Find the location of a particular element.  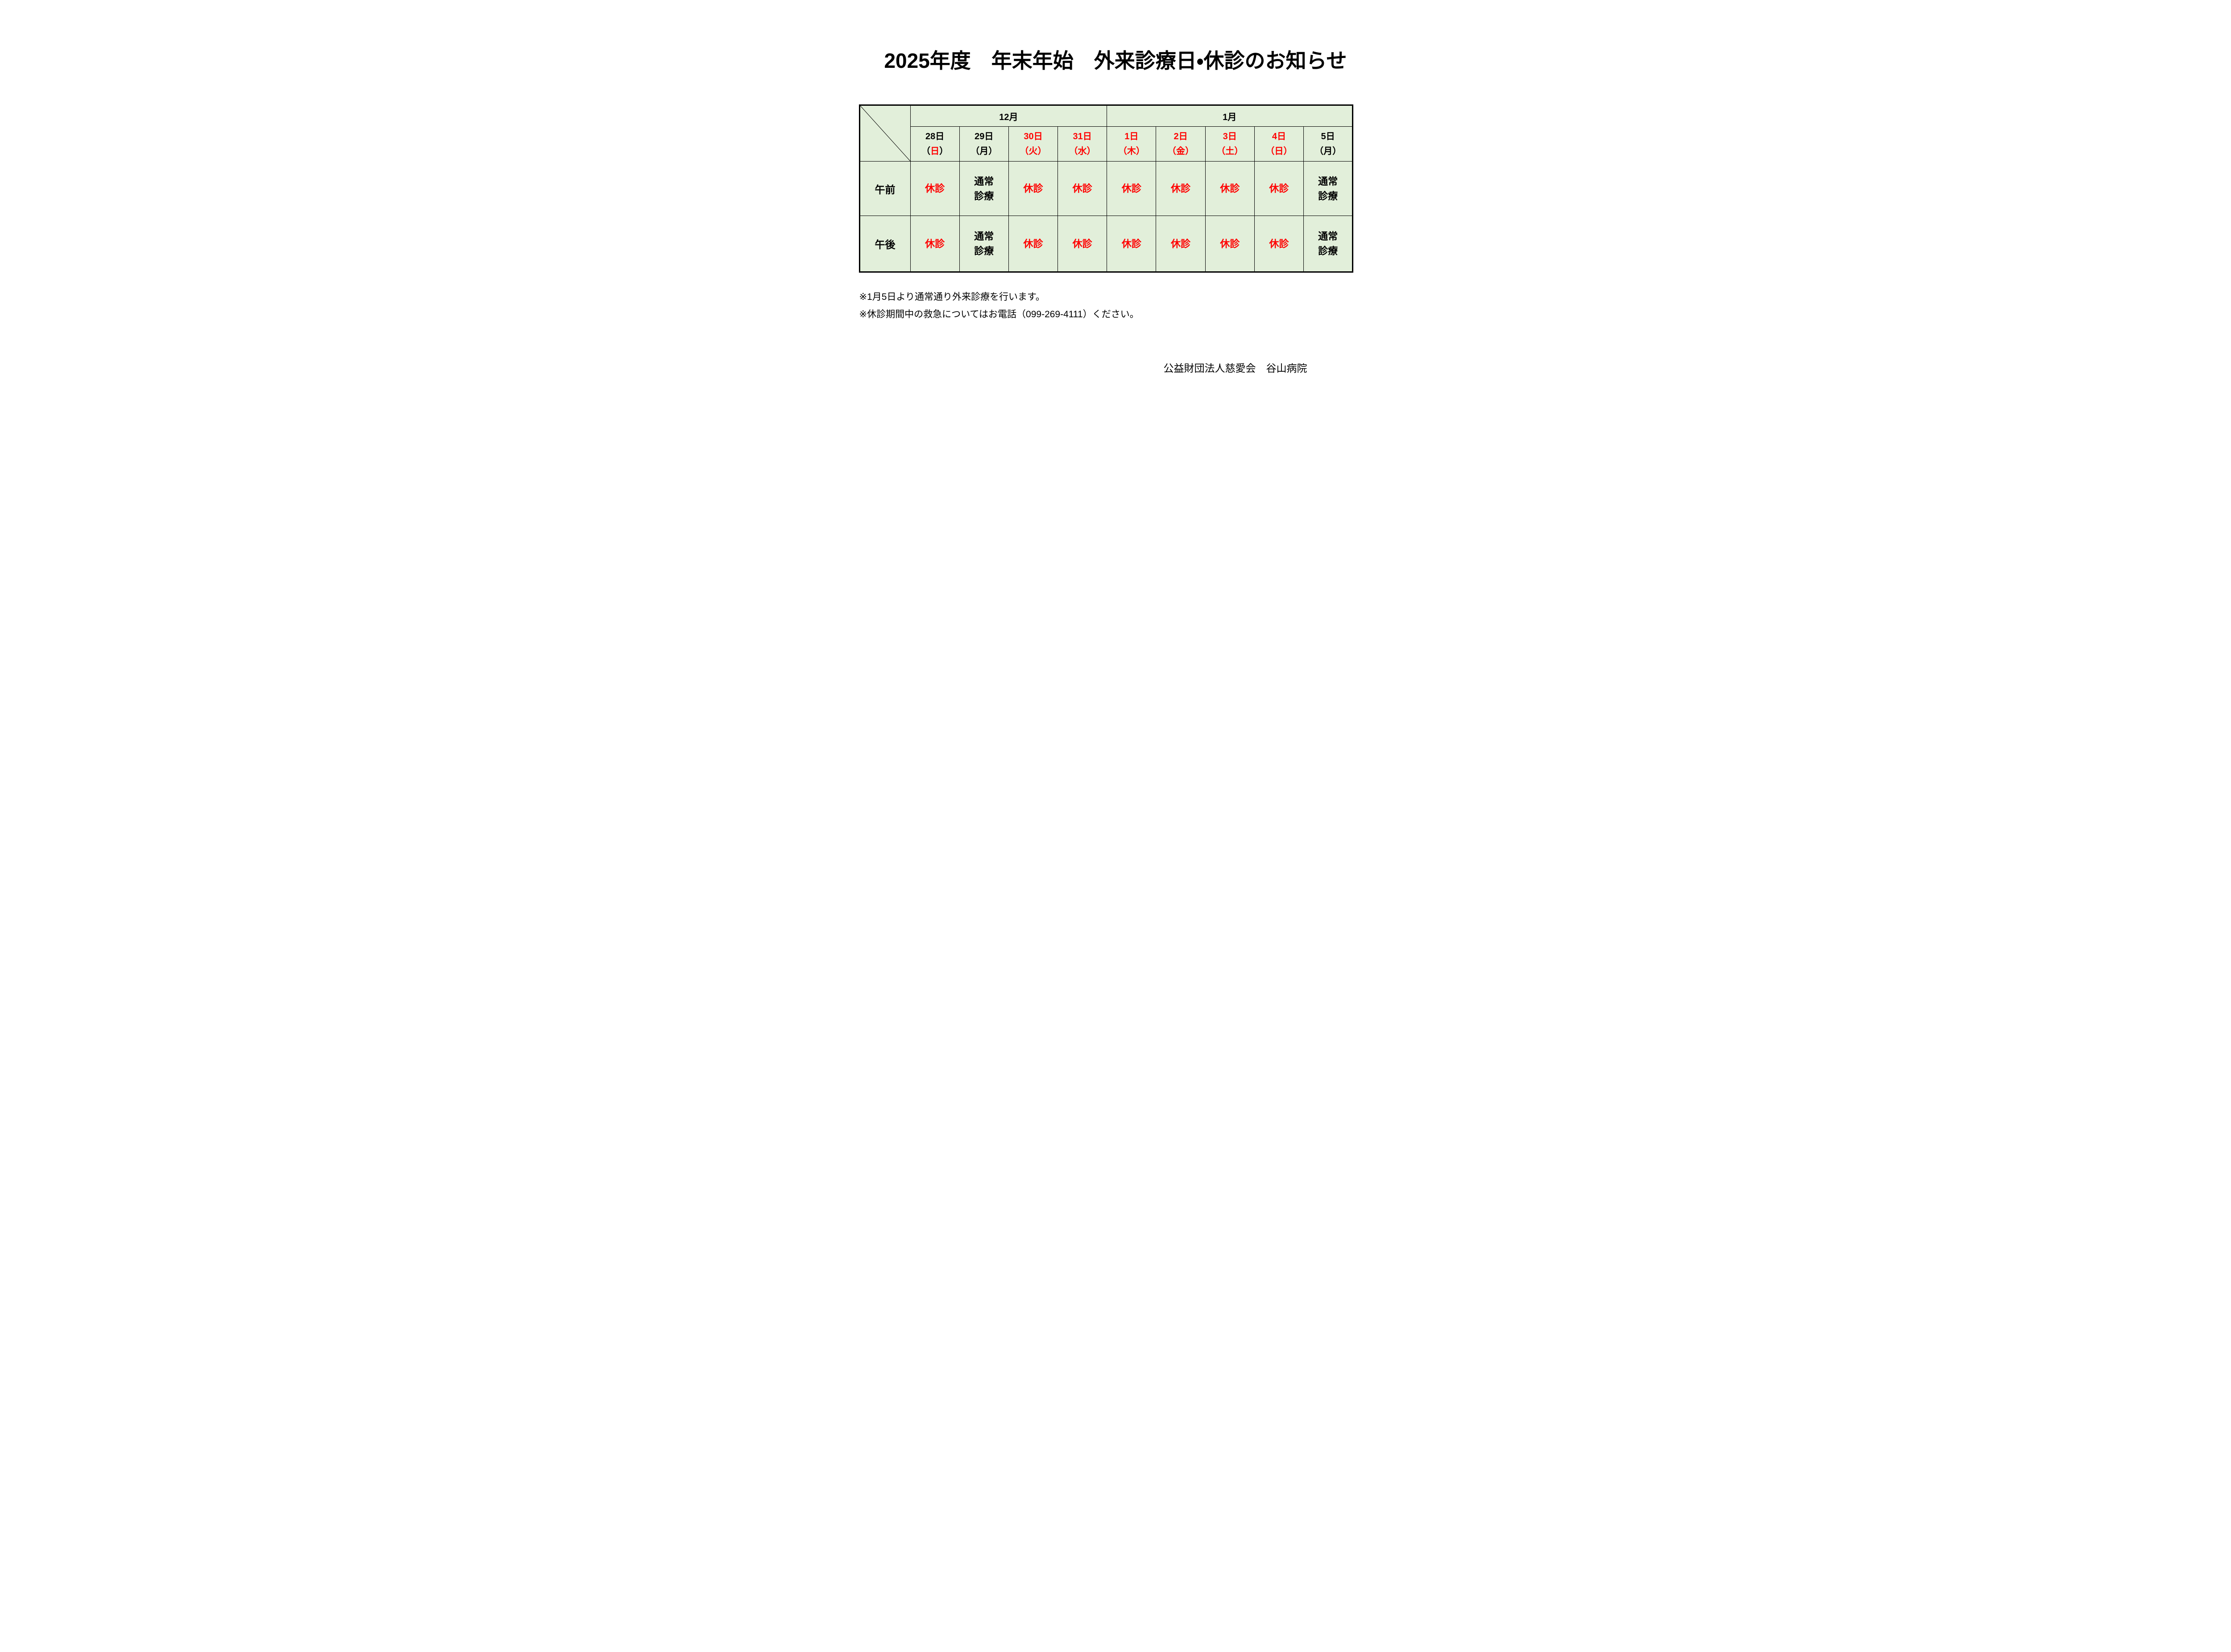

weekday-label: （木） is located at coordinates (1131, 152).